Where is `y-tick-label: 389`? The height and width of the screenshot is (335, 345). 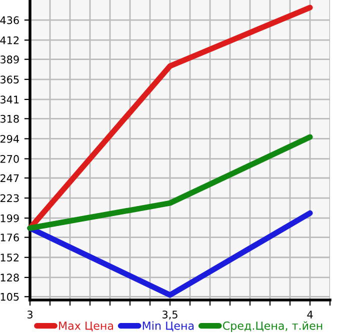 y-tick-label: 389 is located at coordinates (9, 60).